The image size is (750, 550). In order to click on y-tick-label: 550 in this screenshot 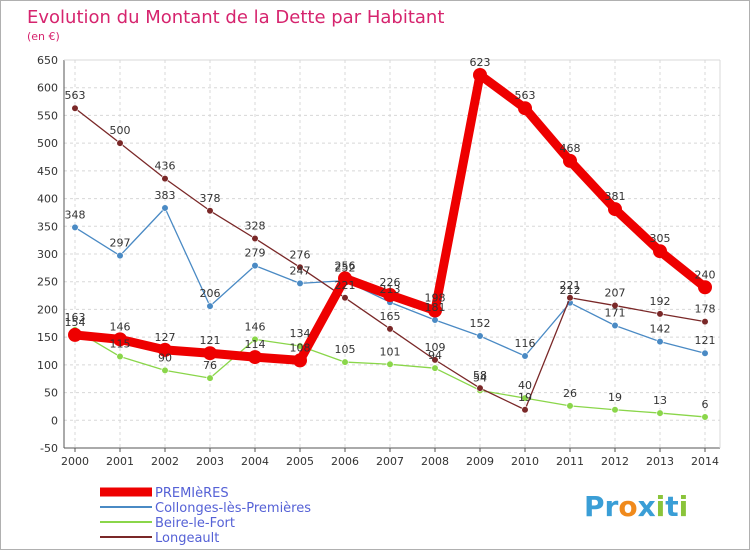, I will do `click(47, 115)`.